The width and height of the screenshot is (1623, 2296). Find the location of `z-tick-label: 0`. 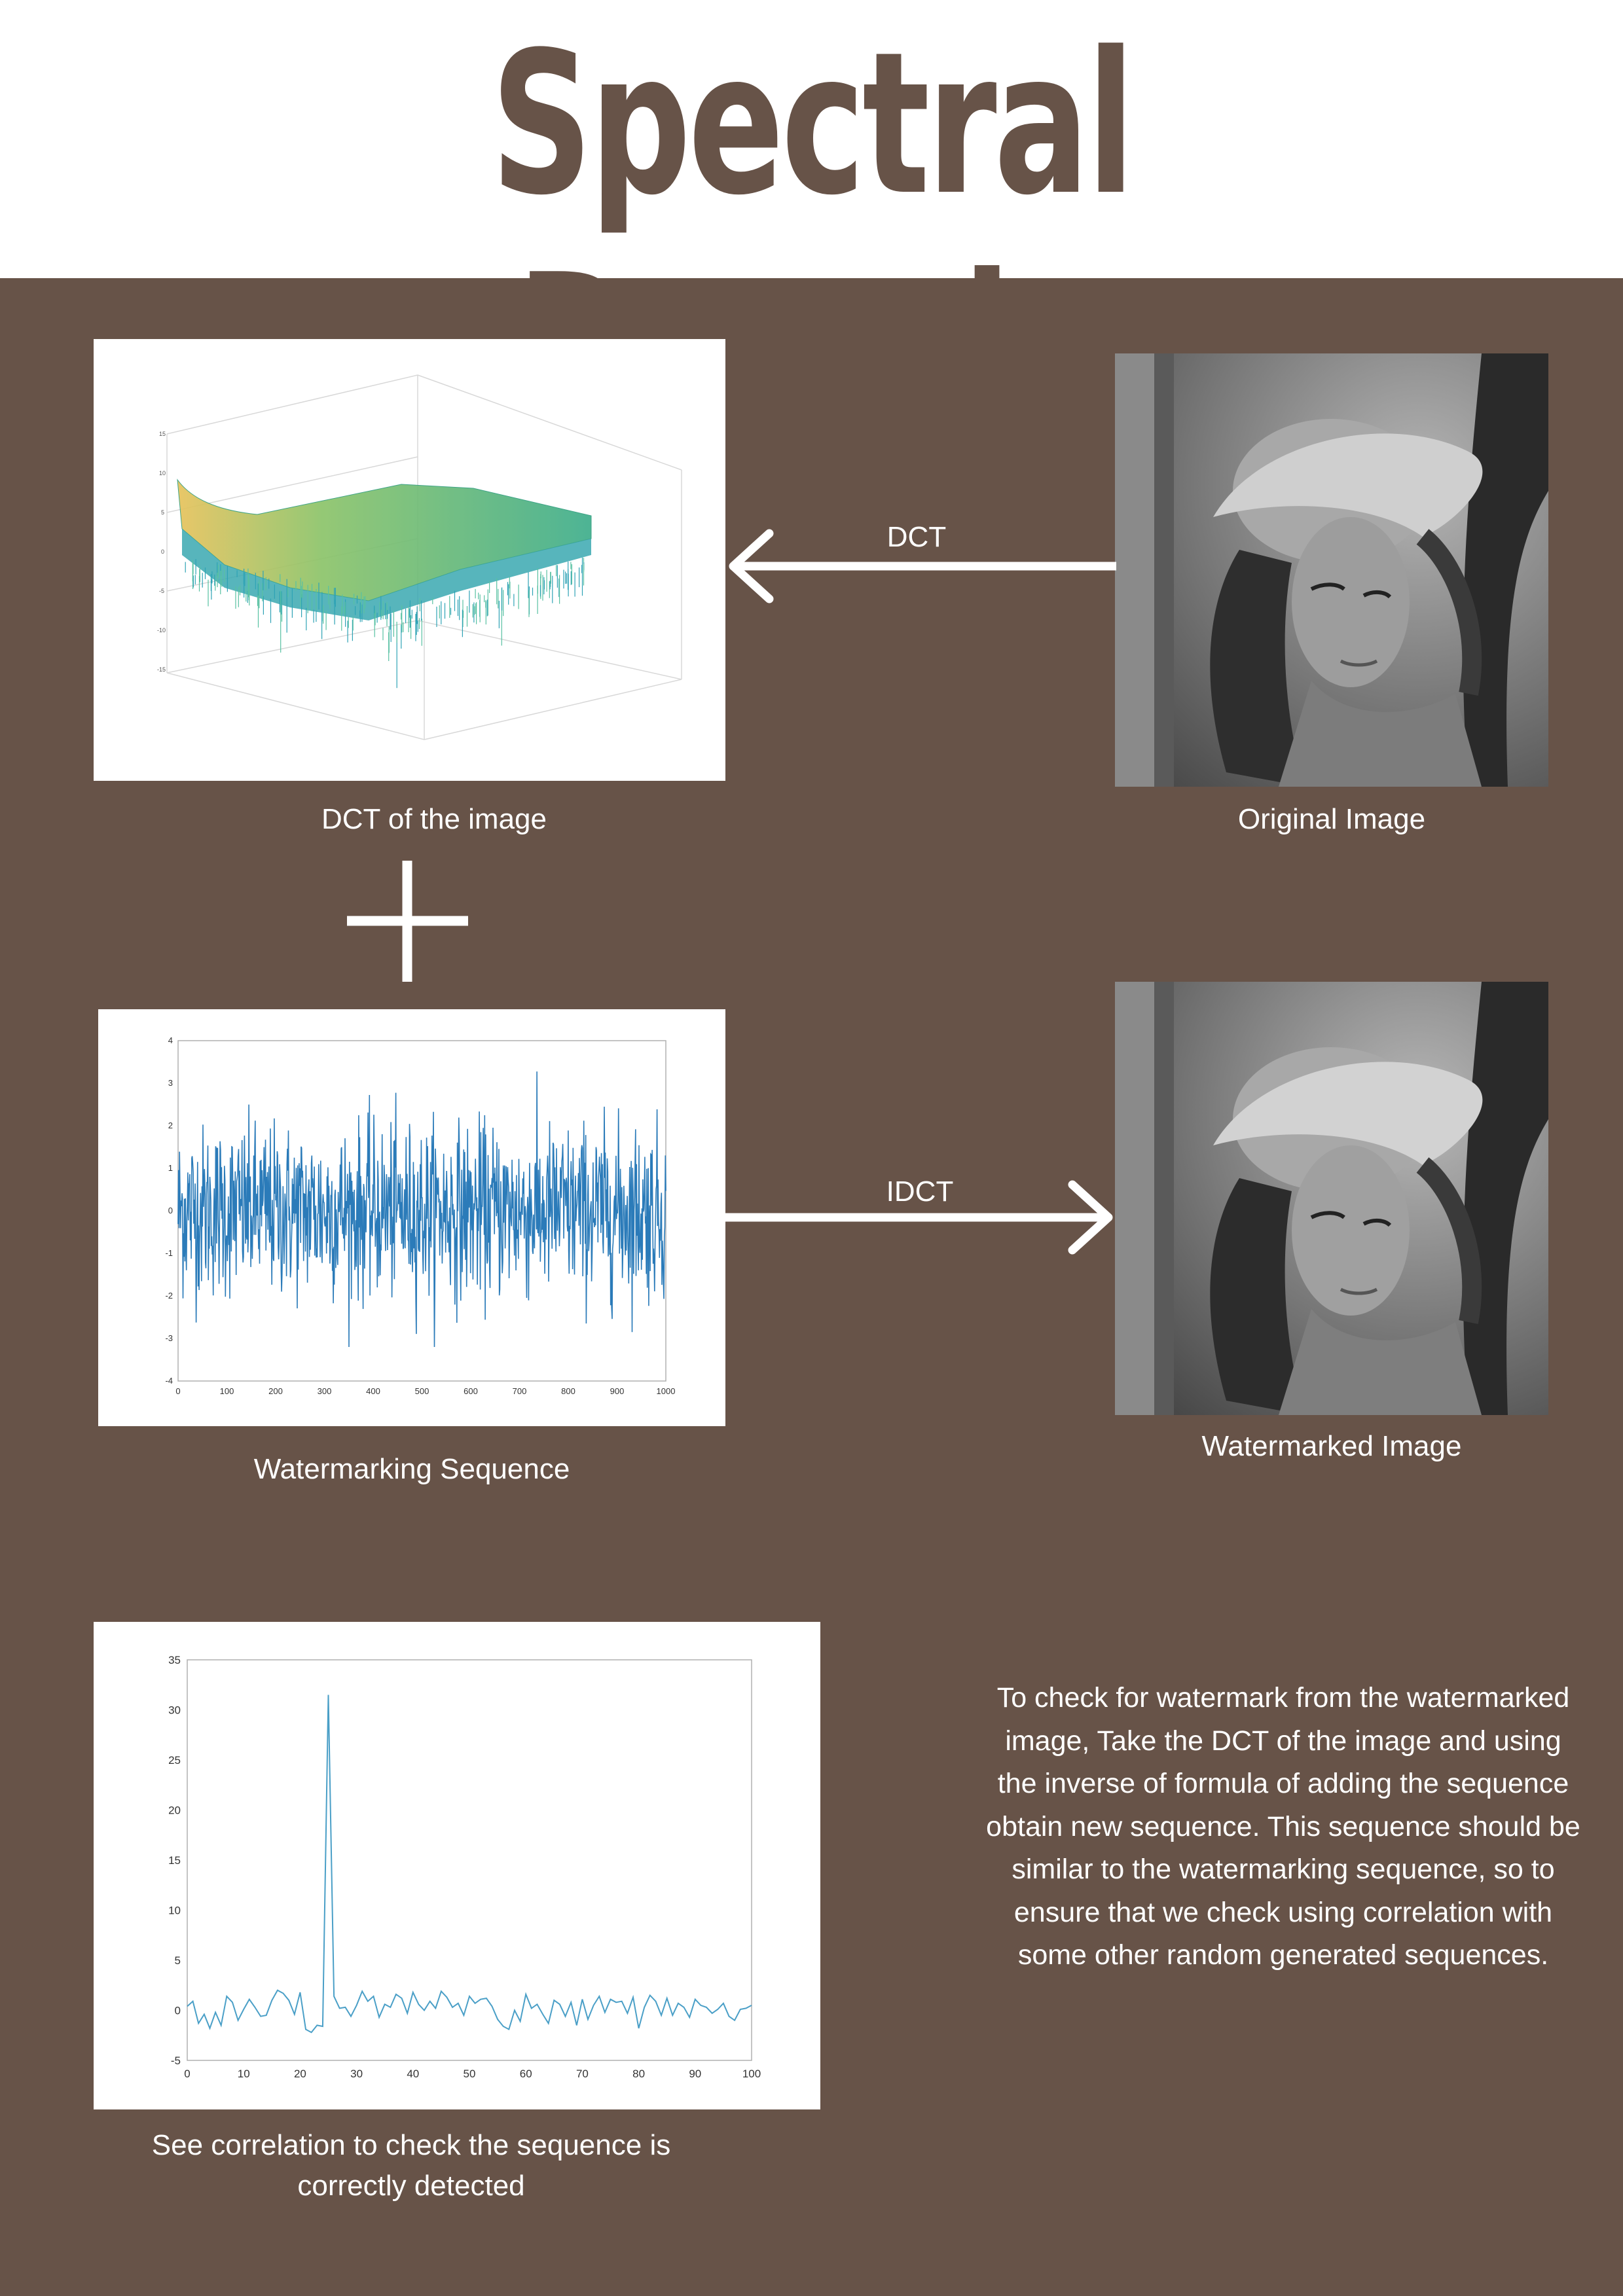

z-tick-label: 0 is located at coordinates (162, 551).